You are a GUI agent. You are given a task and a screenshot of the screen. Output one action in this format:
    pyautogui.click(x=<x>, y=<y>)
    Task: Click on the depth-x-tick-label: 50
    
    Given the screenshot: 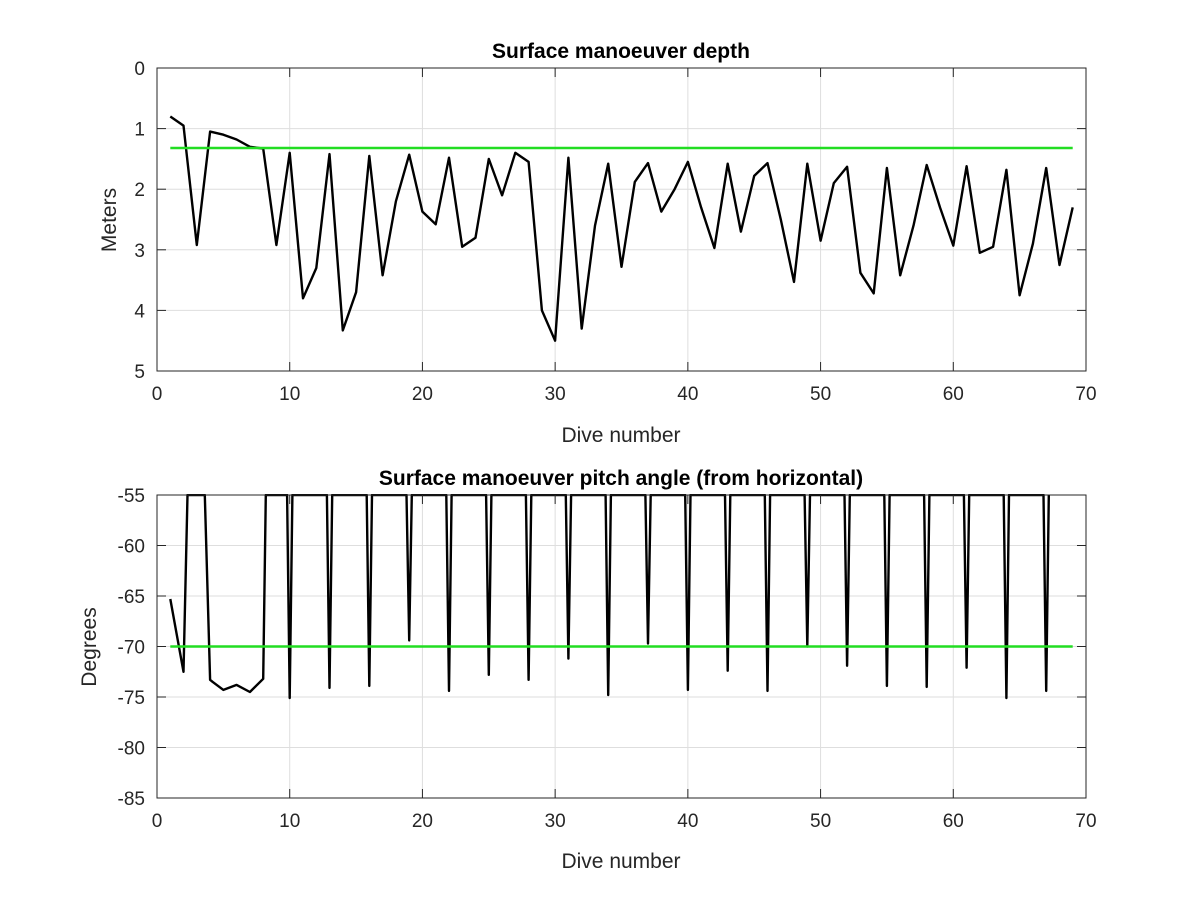 What is the action you would take?
    pyautogui.click(x=820, y=394)
    